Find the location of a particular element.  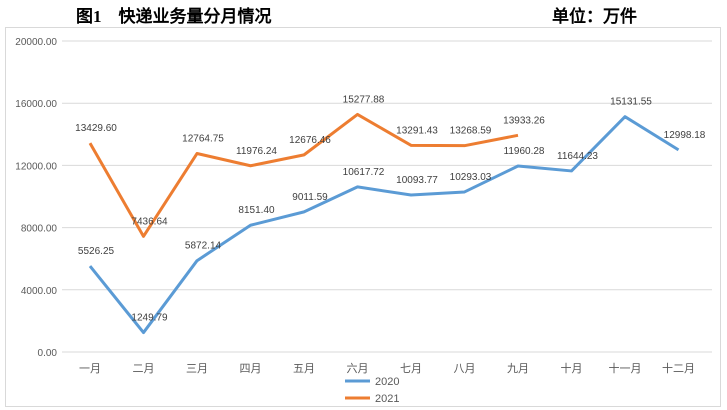

data-label: 10093.77 is located at coordinates (417, 180).